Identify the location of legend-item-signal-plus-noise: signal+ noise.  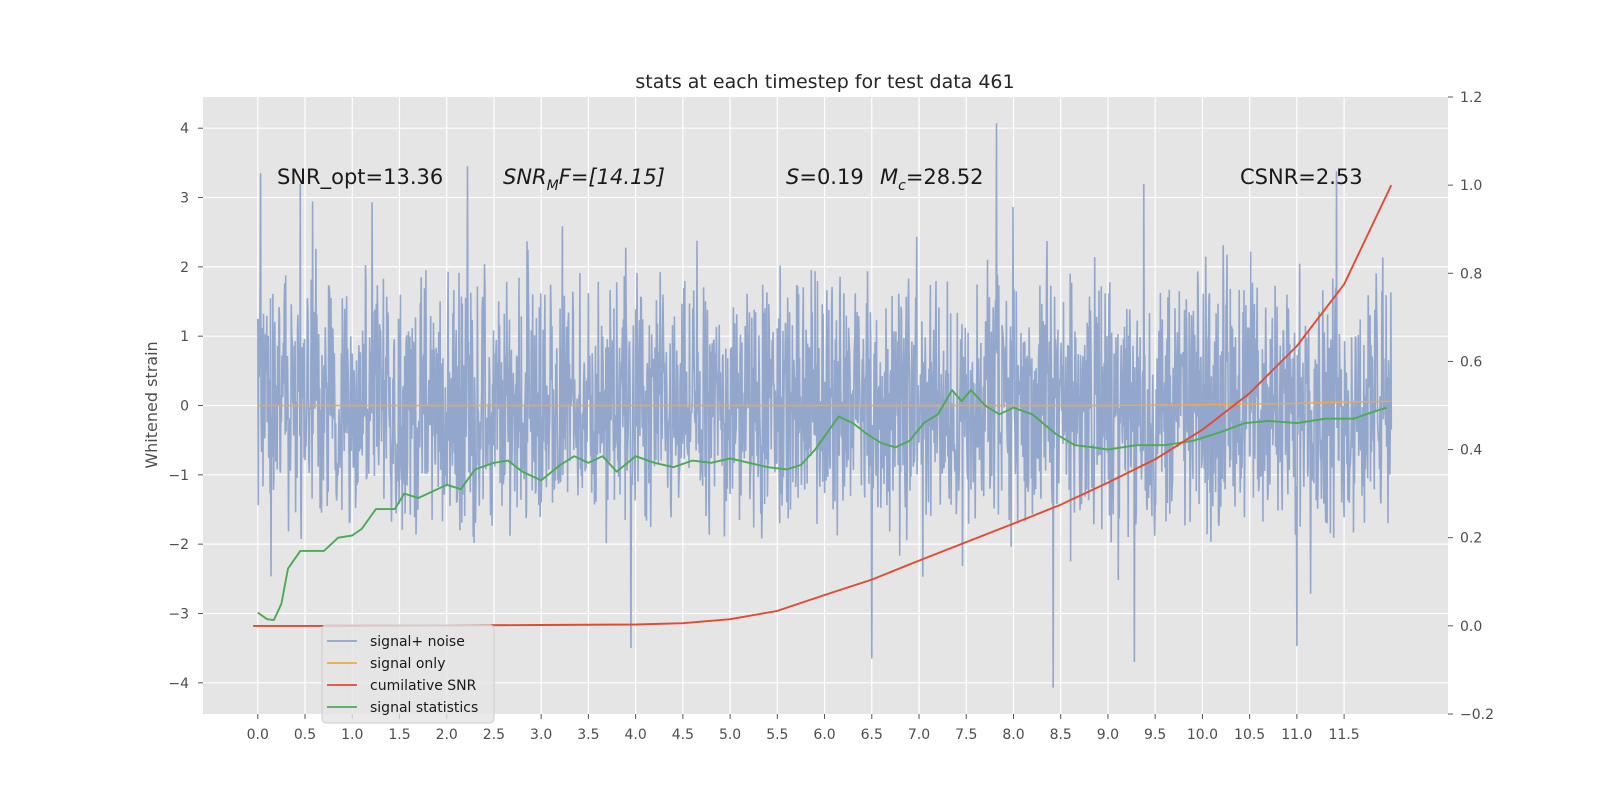
(396, 642).